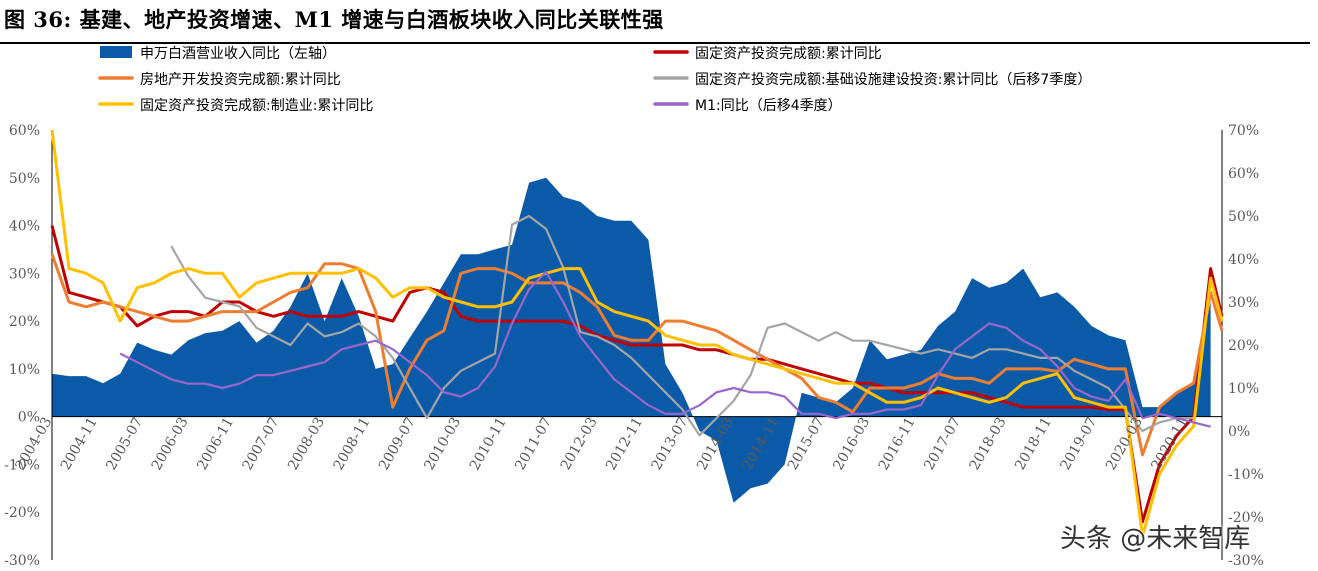 Image resolution: width=1318 pixels, height=571 pixels. What do you see at coordinates (334, 19) in the screenshot?
I see `figure-title: 图 36: 基建、地产投资增速、M1 增速与白酒板块收入同比关联性强` at bounding box center [334, 19].